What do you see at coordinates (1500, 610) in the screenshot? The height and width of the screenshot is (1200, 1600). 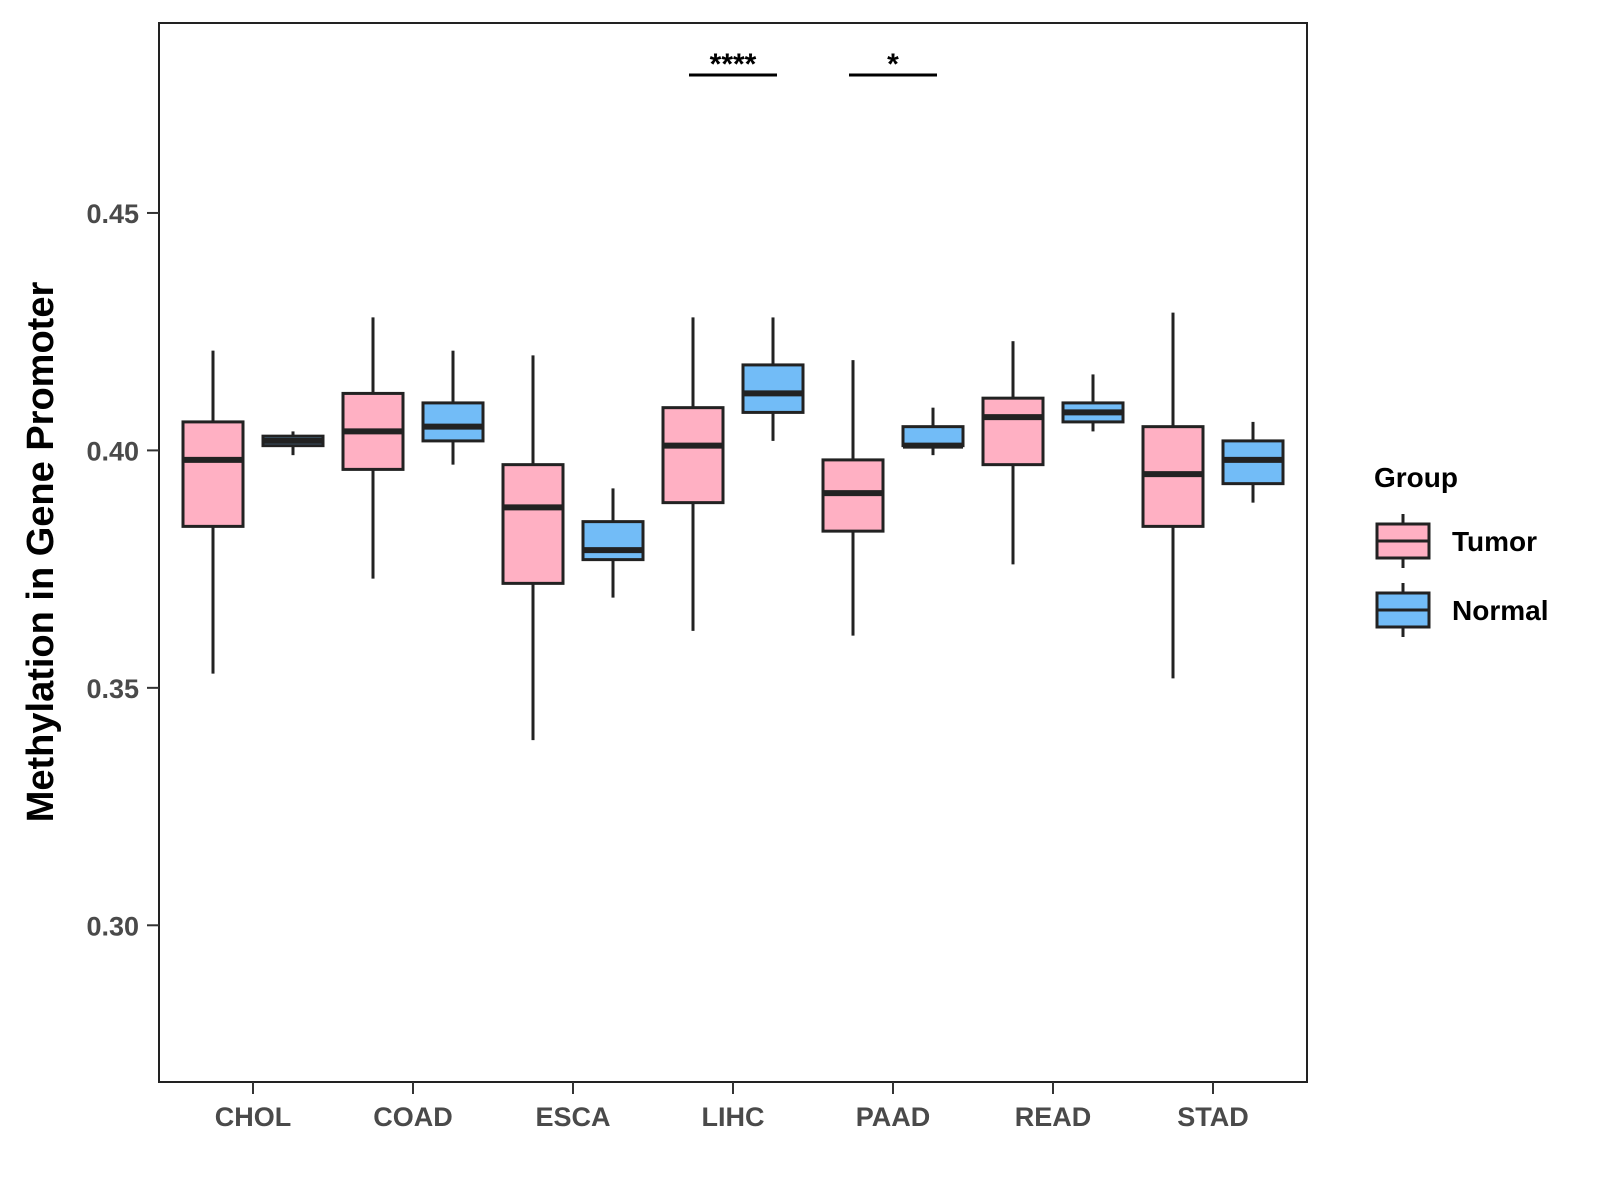 I see `legend-label-normal: Normal` at bounding box center [1500, 610].